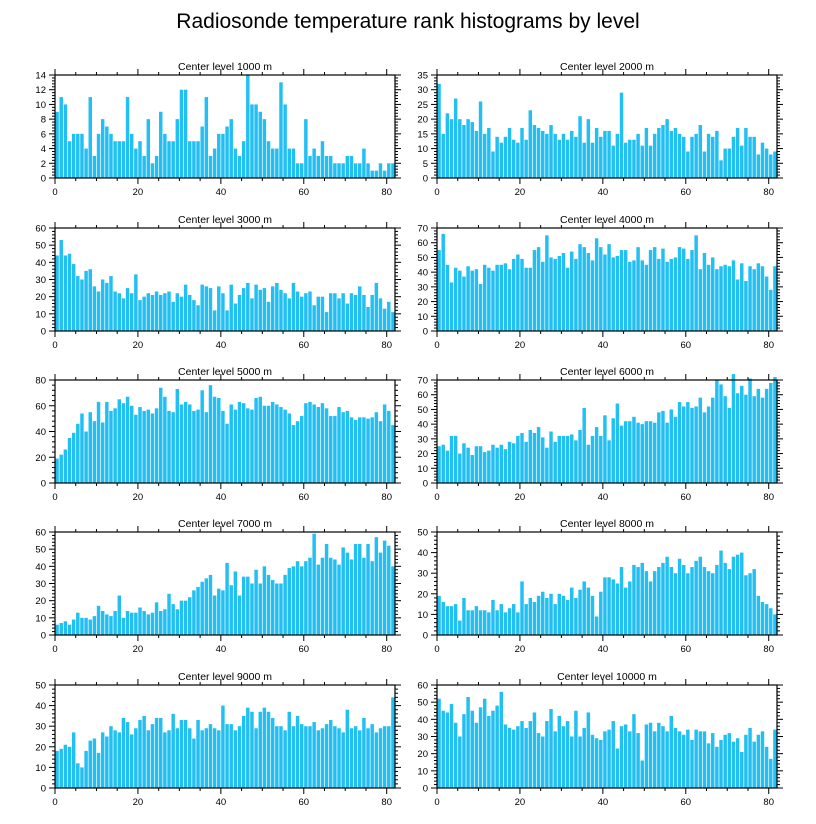  Describe the element at coordinates (422, 469) in the screenshot. I see `y-tick-label: 10` at that location.